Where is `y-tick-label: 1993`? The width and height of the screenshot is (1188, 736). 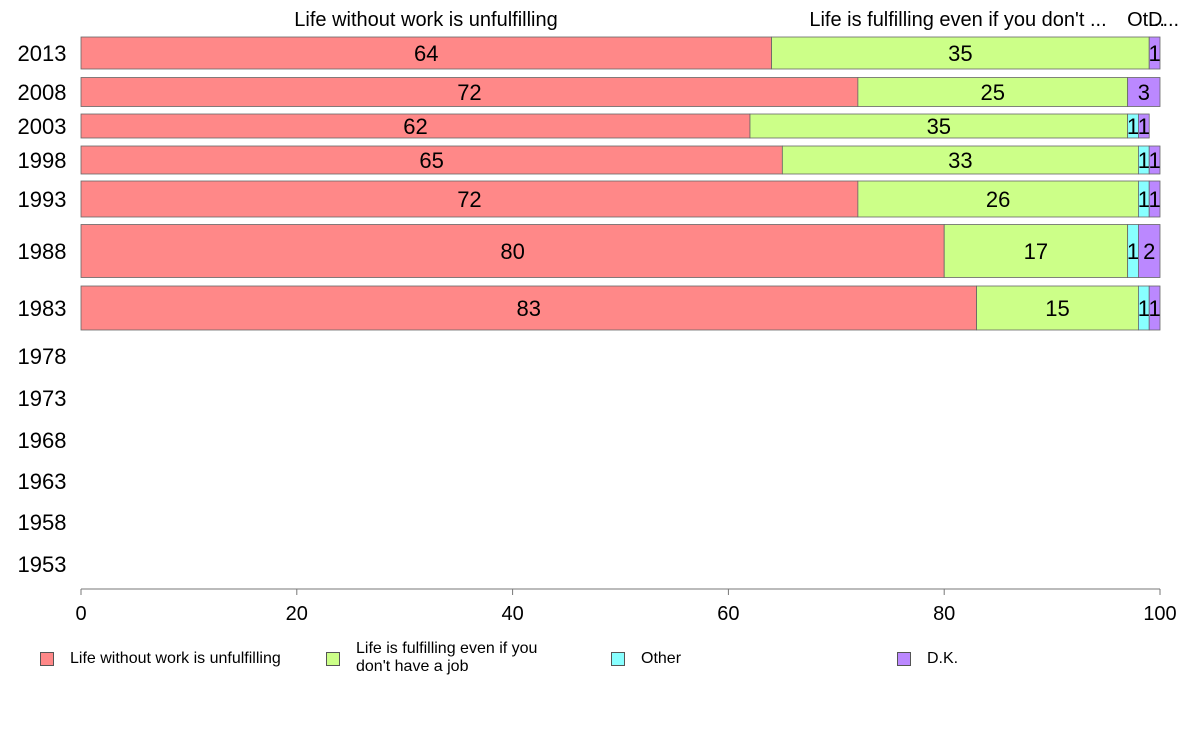
y-tick-label: 1993 is located at coordinates (42, 199).